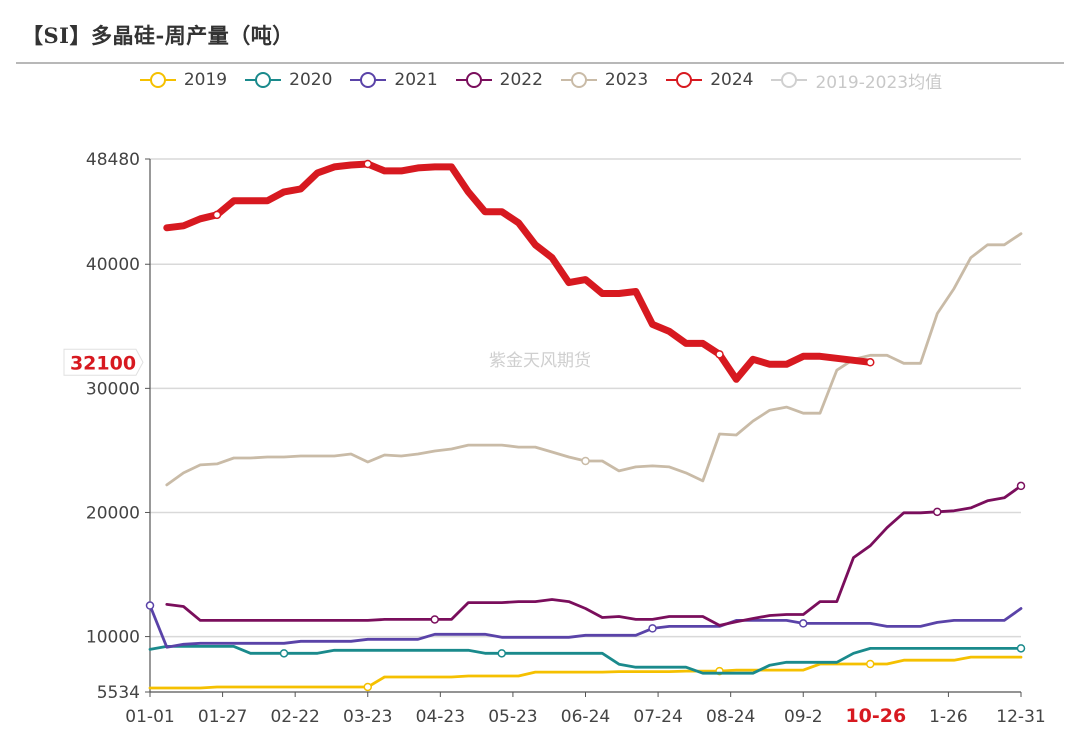 This screenshot has width=1080, height=732. I want to click on series-2020, so click(587, 659).